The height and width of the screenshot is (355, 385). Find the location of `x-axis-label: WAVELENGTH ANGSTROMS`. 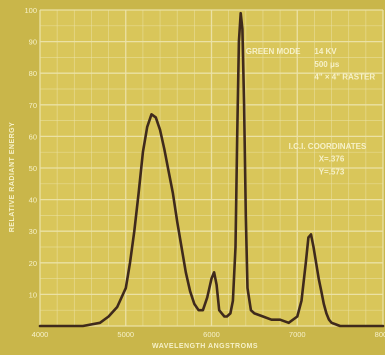

x-axis-label: WAVELENGTH ANGSTROMS is located at coordinates (205, 346).